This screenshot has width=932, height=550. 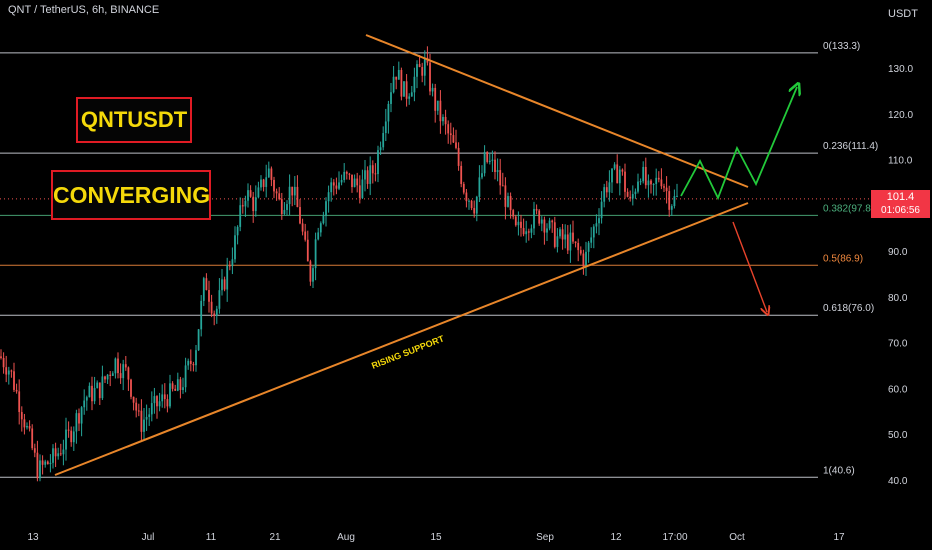 I want to click on bullish-projection-arrow, so click(x=738, y=144).